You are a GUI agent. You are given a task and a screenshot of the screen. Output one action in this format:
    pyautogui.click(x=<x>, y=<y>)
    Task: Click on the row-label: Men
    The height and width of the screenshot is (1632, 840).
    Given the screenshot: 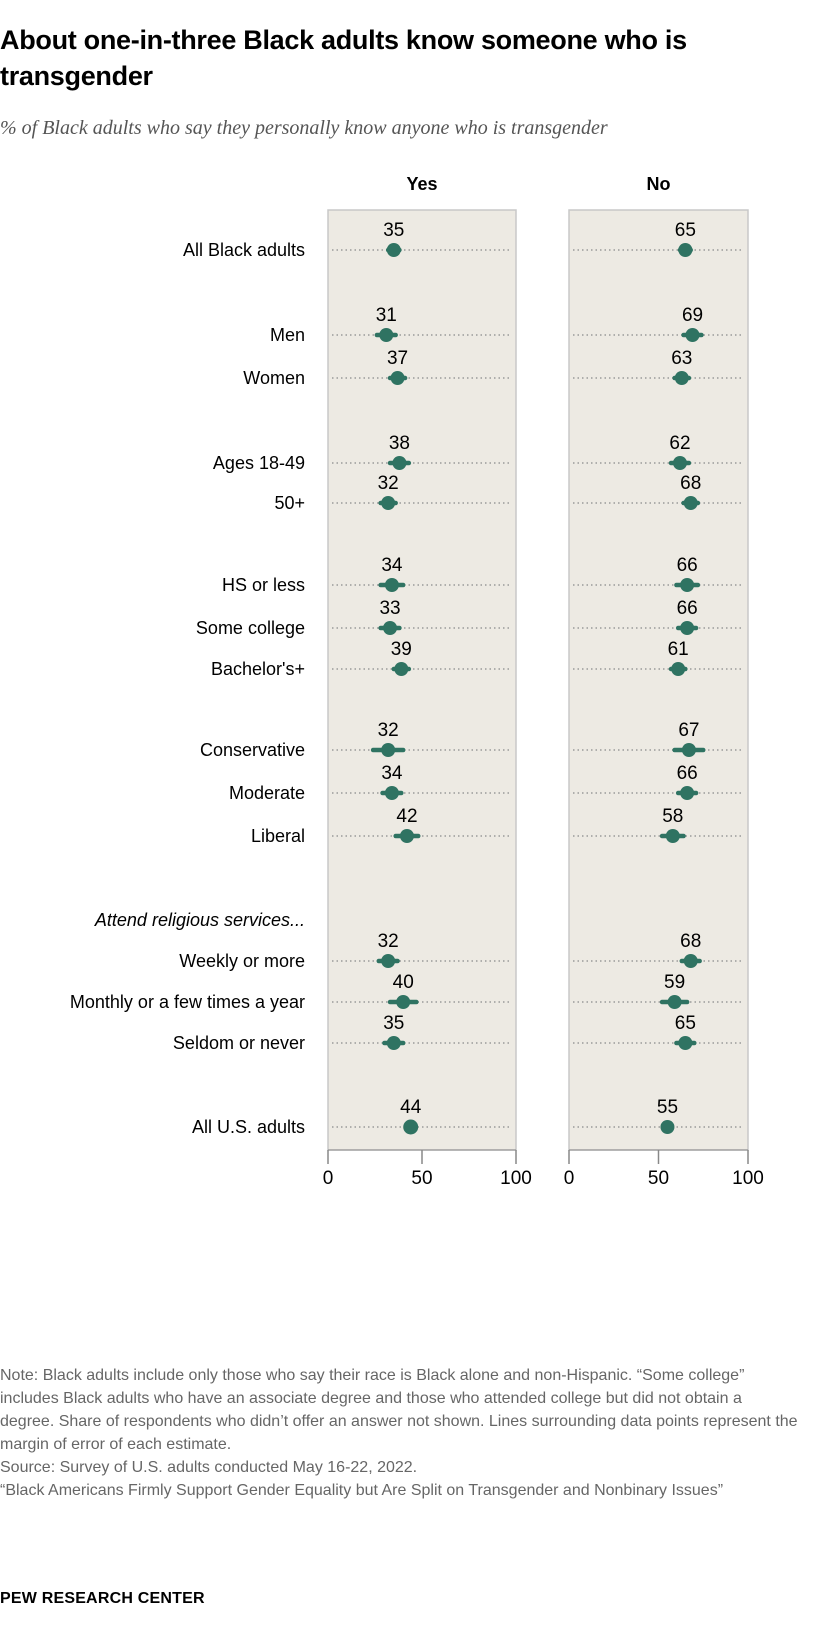 What is the action you would take?
    pyautogui.click(x=287, y=335)
    